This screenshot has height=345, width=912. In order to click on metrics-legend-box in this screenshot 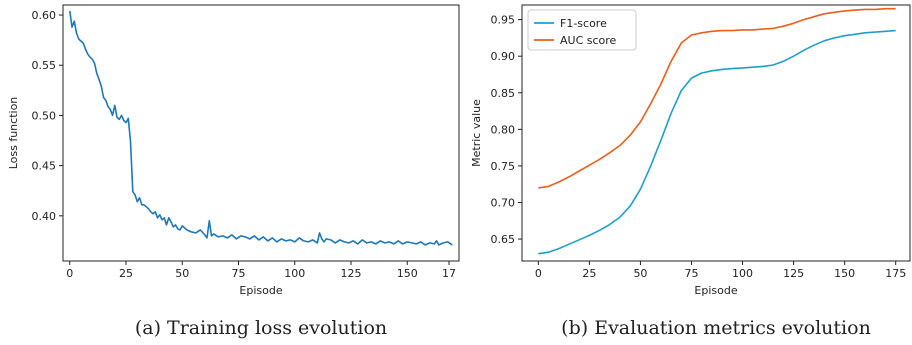, I will do `click(582, 30)`.